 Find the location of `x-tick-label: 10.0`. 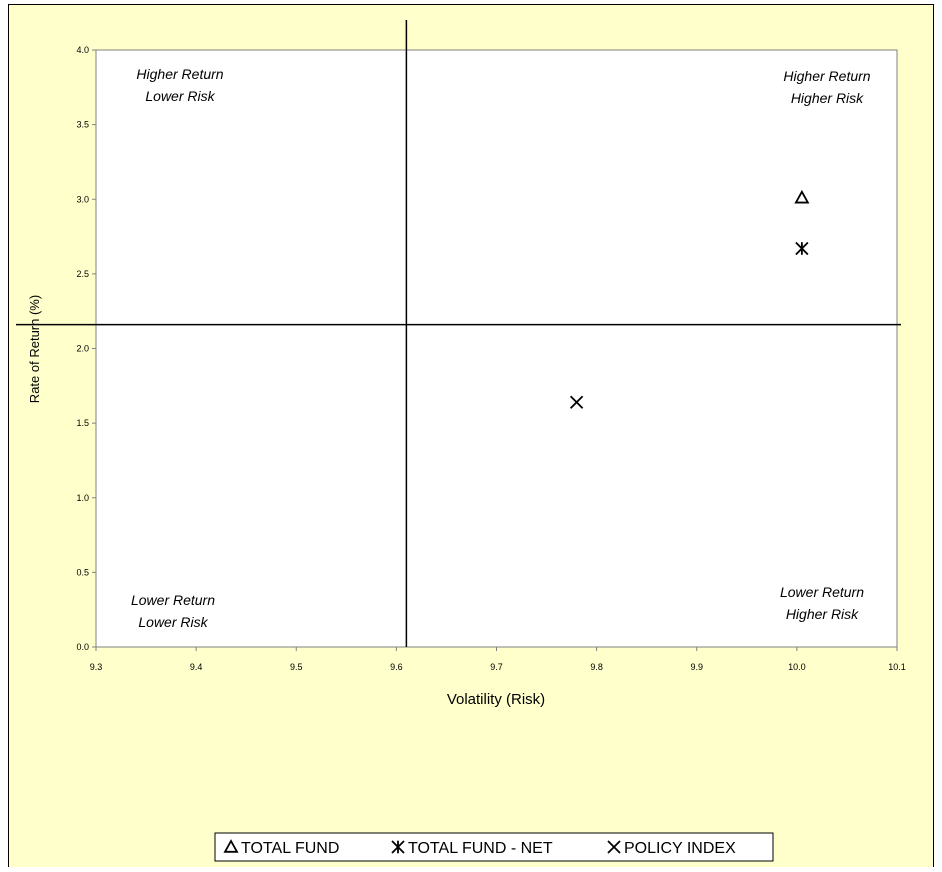

x-tick-label: 10.0 is located at coordinates (797, 667).